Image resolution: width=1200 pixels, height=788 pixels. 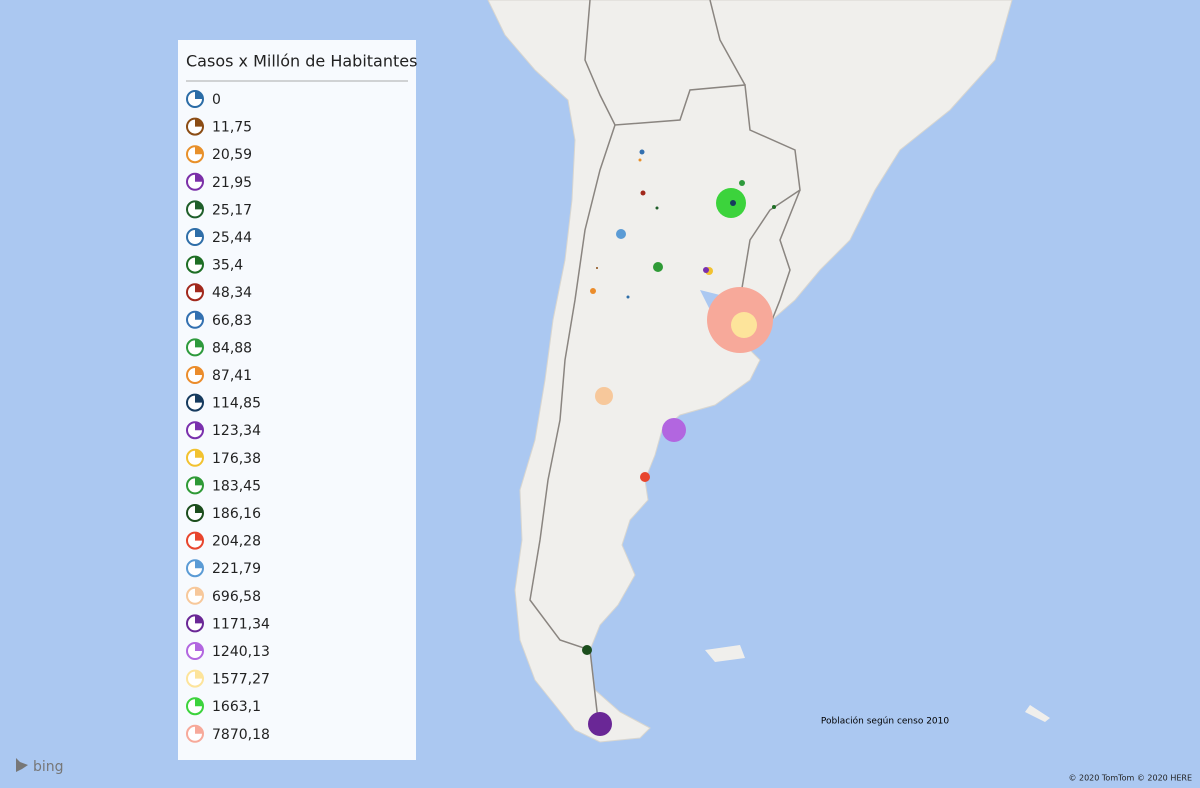 I want to click on legend-label: 7870,18, so click(x=241, y=735).